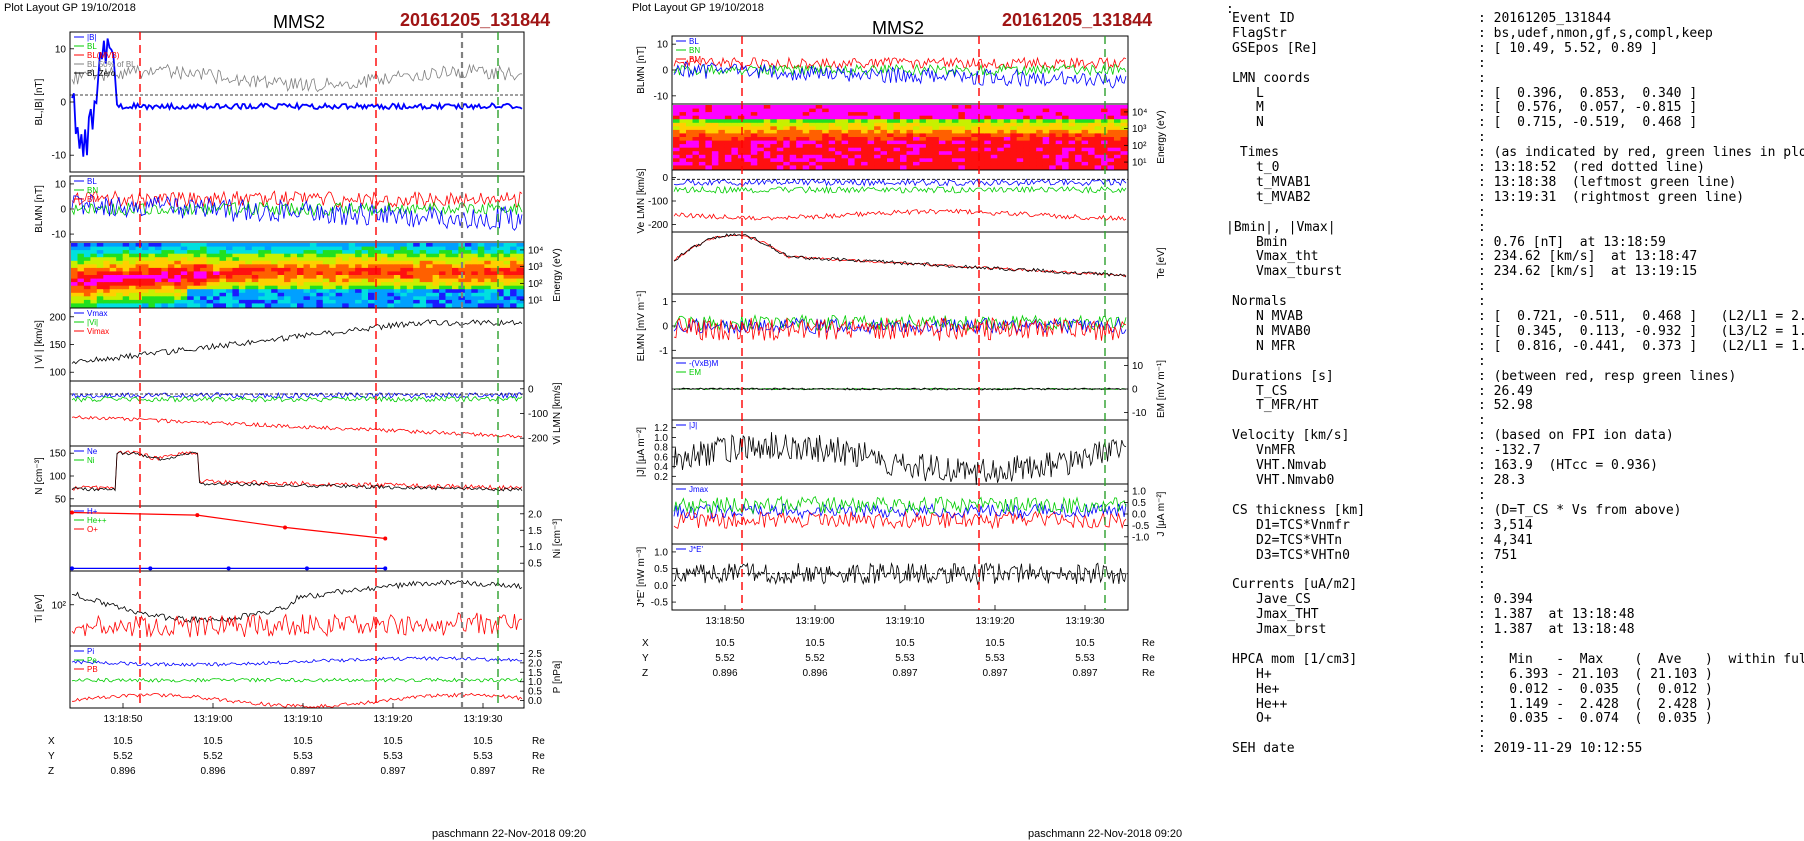  Describe the element at coordinates (900, 190) in the screenshot. I see `series-line-ve-m` at that location.